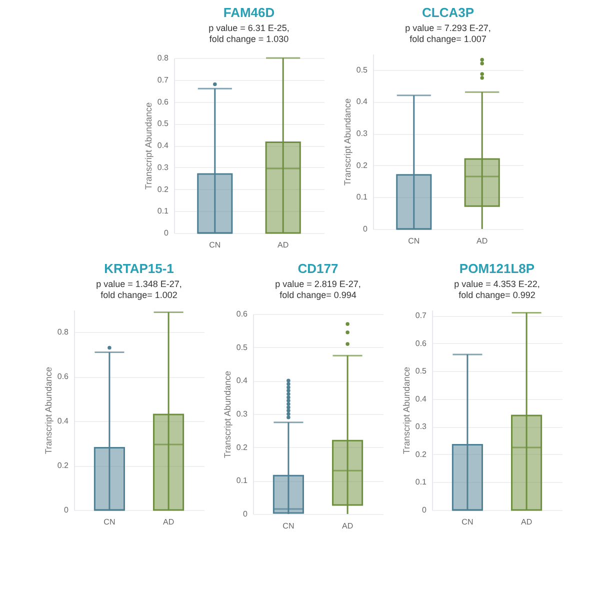  What do you see at coordinates (497, 268) in the screenshot?
I see `chart-title: POM121L8P` at bounding box center [497, 268].